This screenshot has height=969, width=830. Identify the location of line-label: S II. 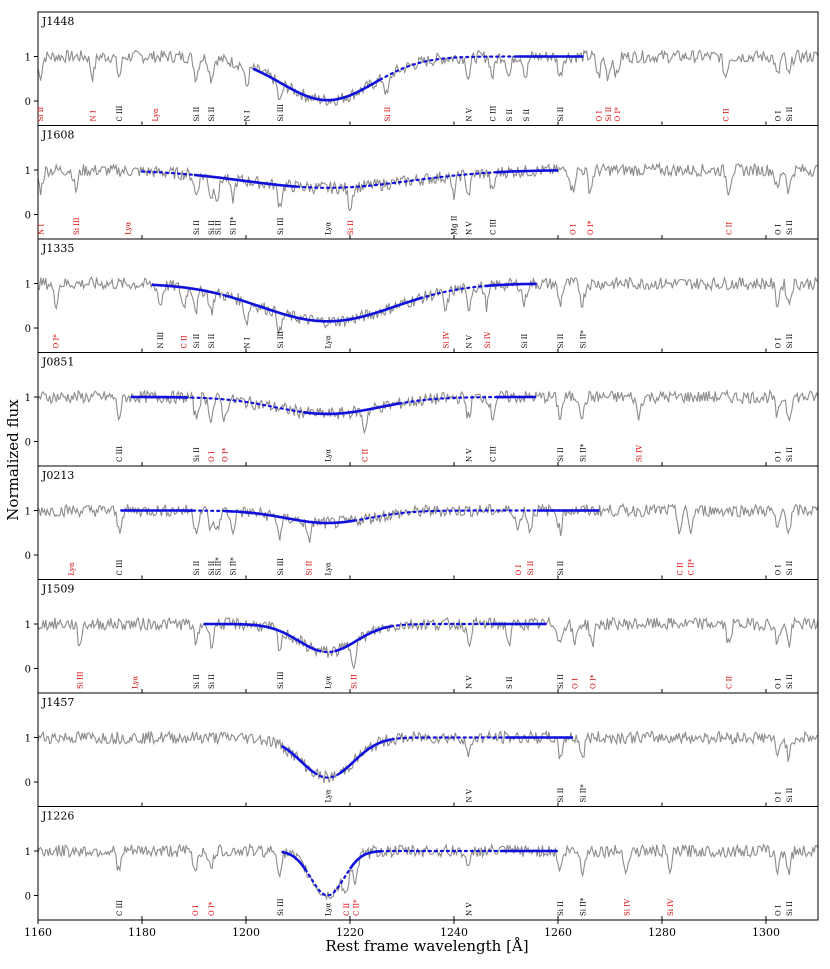
(527, 115).